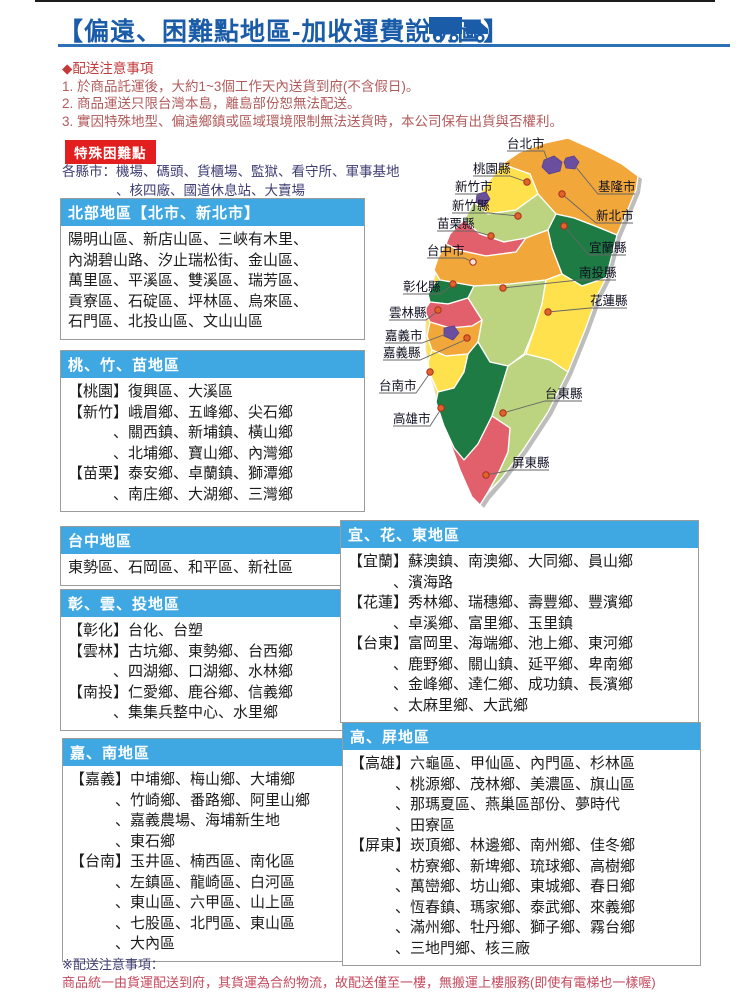  What do you see at coordinates (491, 236) in the screenshot?
I see `map-dot-miaoli` at bounding box center [491, 236].